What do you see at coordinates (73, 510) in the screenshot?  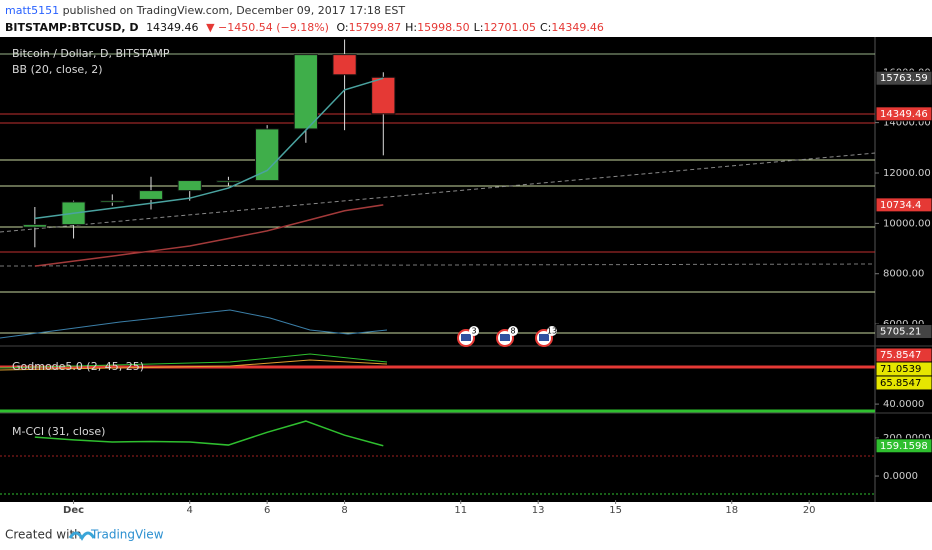 I see `x-tick-label: Dec` at bounding box center [73, 510].